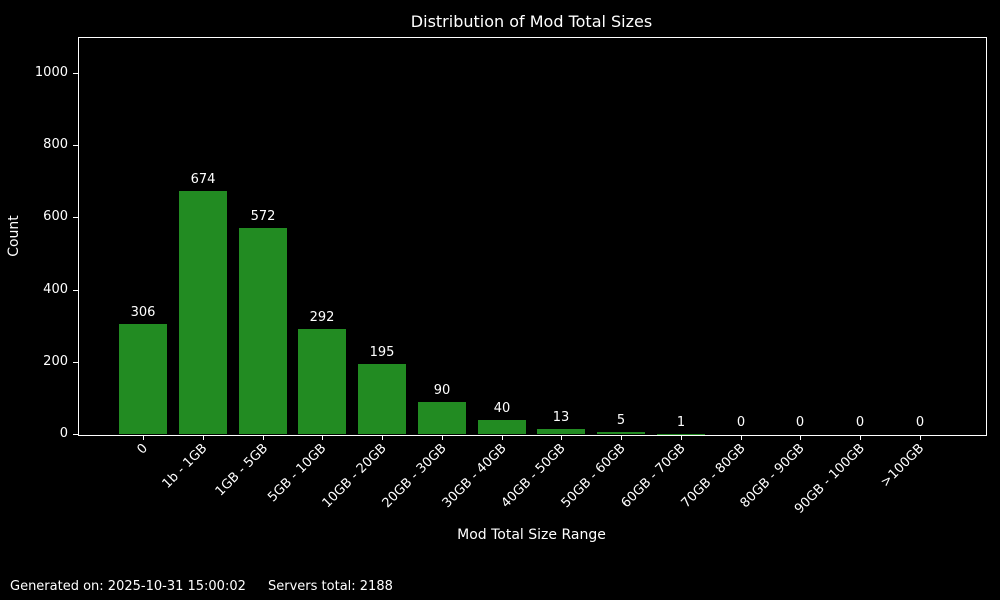 The height and width of the screenshot is (600, 1000). Describe the element at coordinates (330, 586) in the screenshot. I see `servers-total: Servers total: 2188` at that location.